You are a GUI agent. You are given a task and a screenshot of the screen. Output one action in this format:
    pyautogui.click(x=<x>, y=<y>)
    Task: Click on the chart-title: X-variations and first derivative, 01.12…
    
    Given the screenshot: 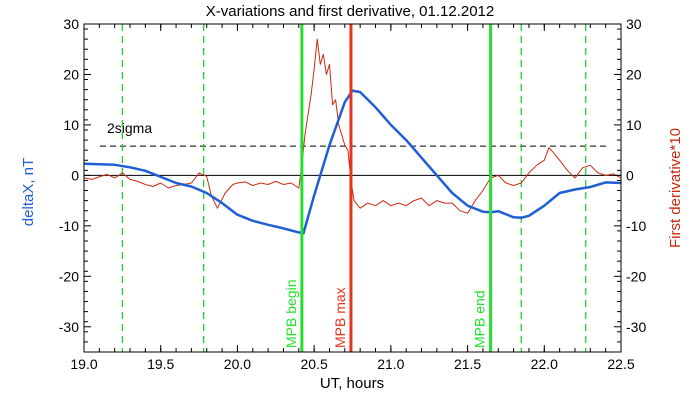 What is the action you would take?
    pyautogui.click(x=350, y=11)
    